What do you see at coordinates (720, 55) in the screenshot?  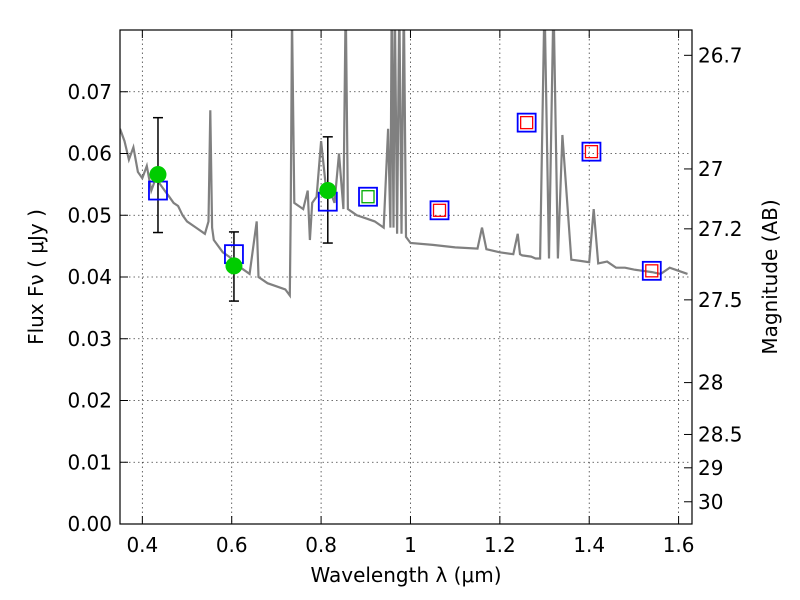 I see `right-tick-label: 26.7` at bounding box center [720, 55].